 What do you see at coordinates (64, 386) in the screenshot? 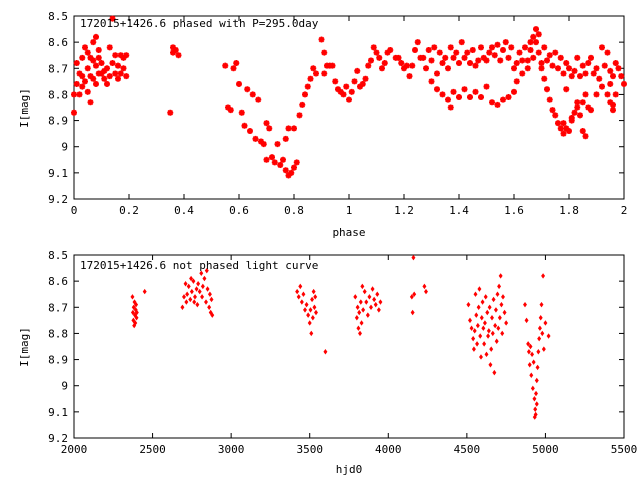
I see `bottom-y-tick-label: 9` at bounding box center [64, 386].